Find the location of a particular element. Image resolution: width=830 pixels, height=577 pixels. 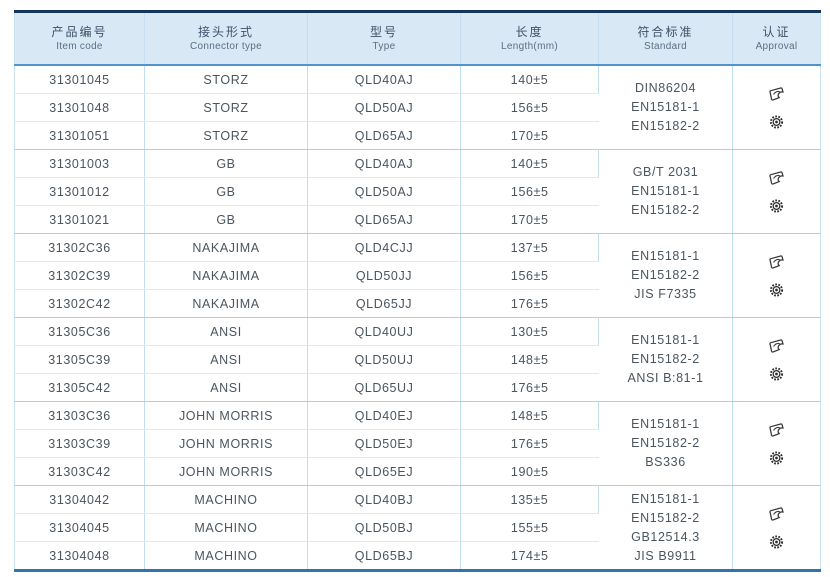

type-cell: QLD65JJ is located at coordinates (384, 303).